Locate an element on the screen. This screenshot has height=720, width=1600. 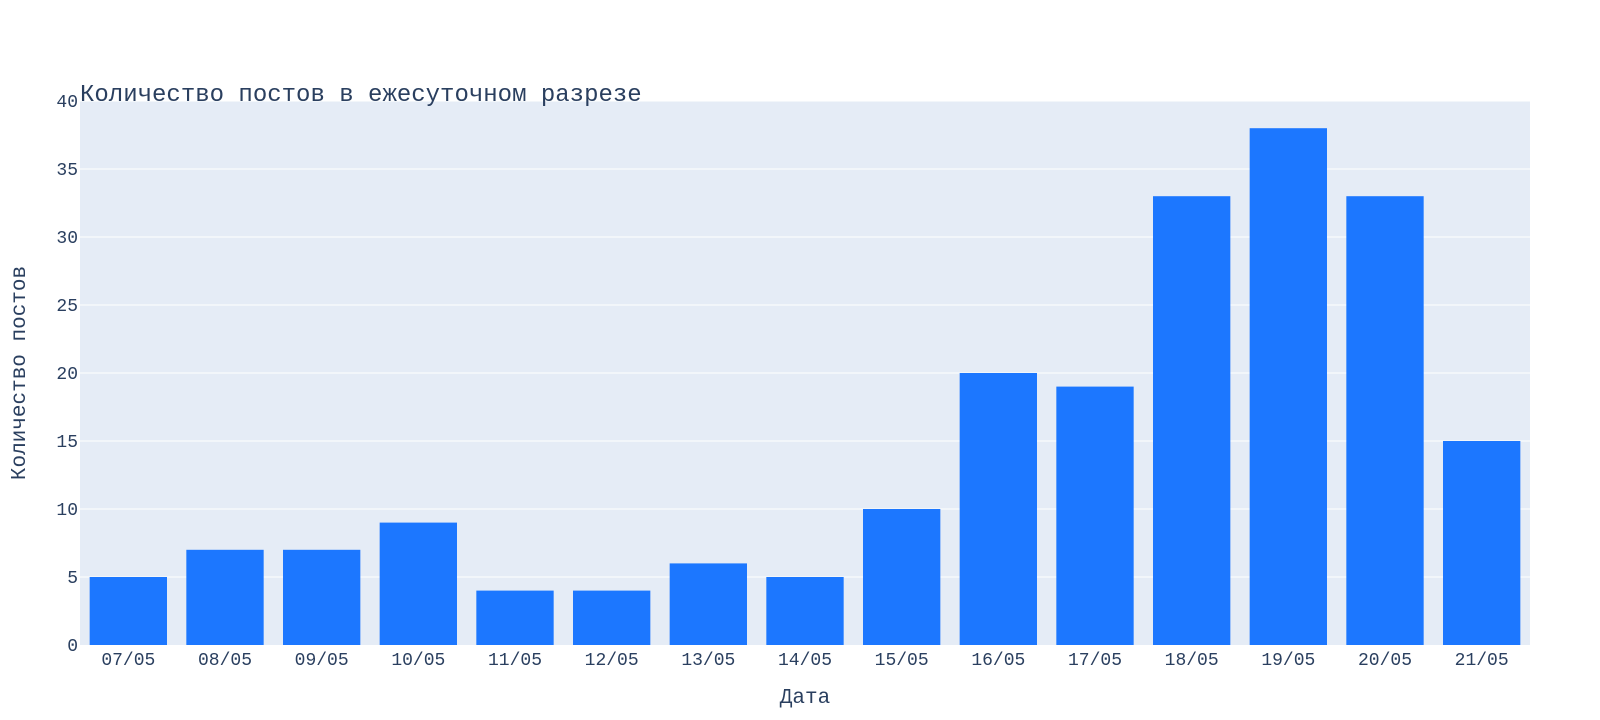
y-tick-label: 40 is located at coordinates (67, 103).